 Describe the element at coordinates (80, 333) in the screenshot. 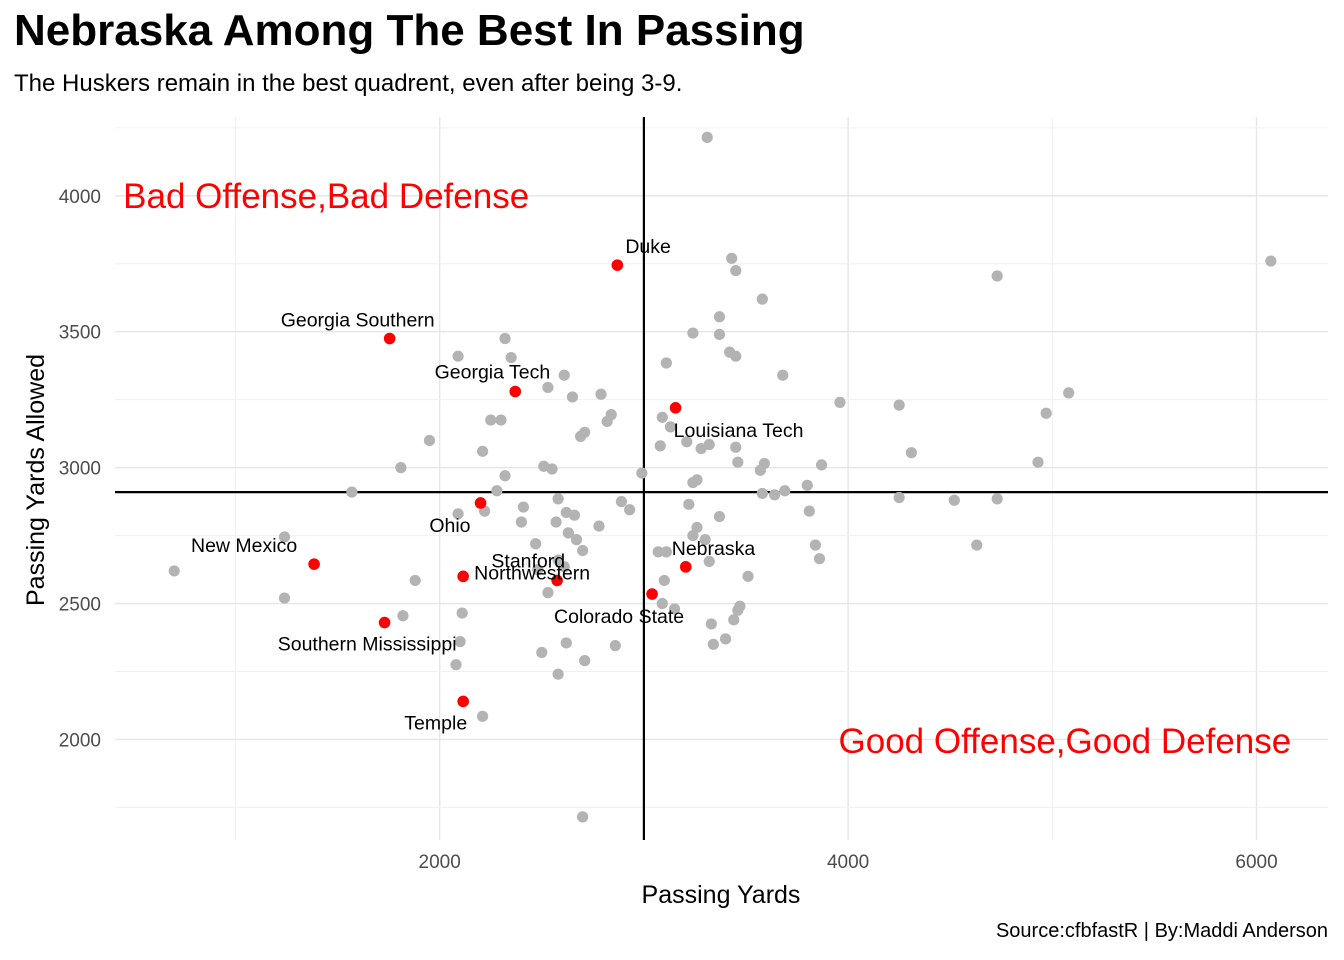

I see `y-tick-label: 3500` at that location.